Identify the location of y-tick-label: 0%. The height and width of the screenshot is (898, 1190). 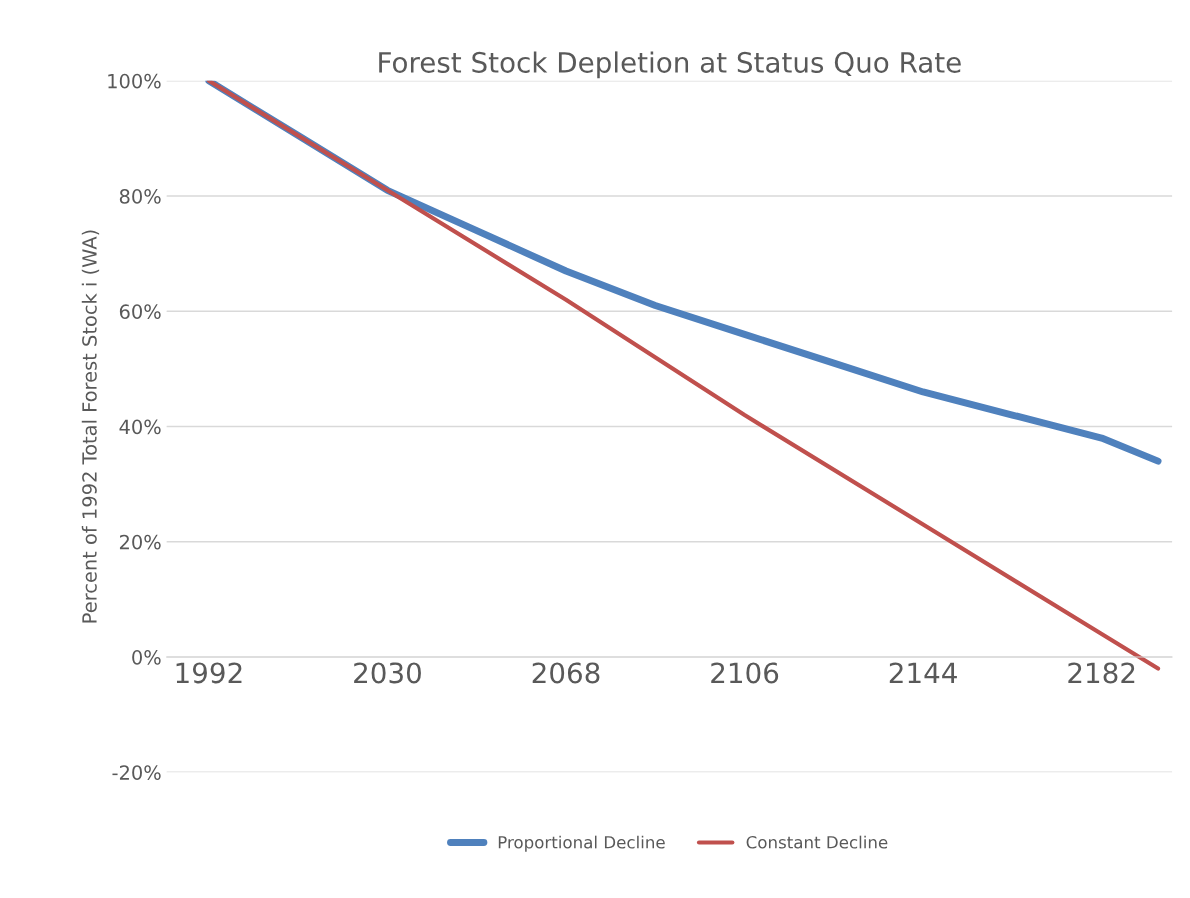
(146, 657).